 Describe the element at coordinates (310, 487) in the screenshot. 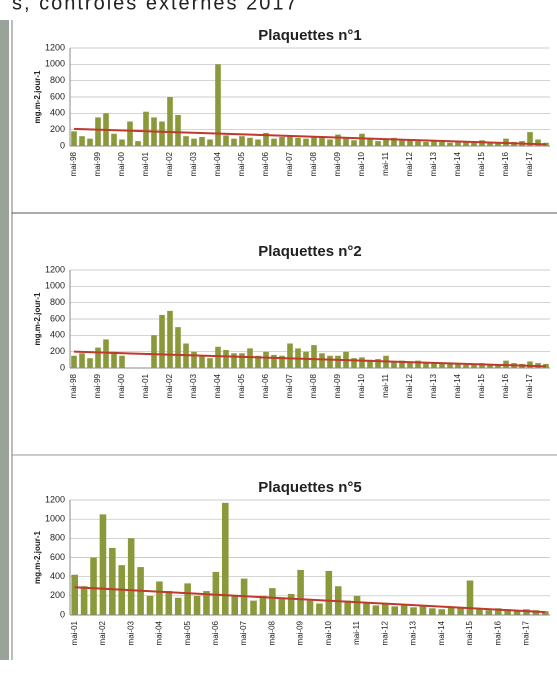

I see `chart-title: Plaquettes n°5` at that location.